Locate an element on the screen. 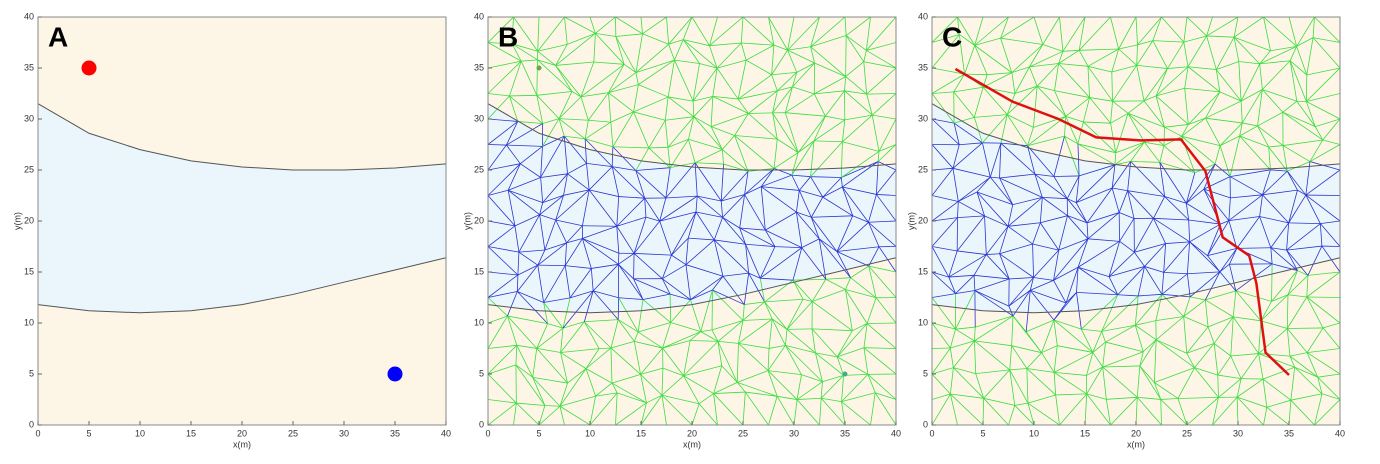 The width and height of the screenshot is (1380, 464). panel-label: A is located at coordinates (58, 36).